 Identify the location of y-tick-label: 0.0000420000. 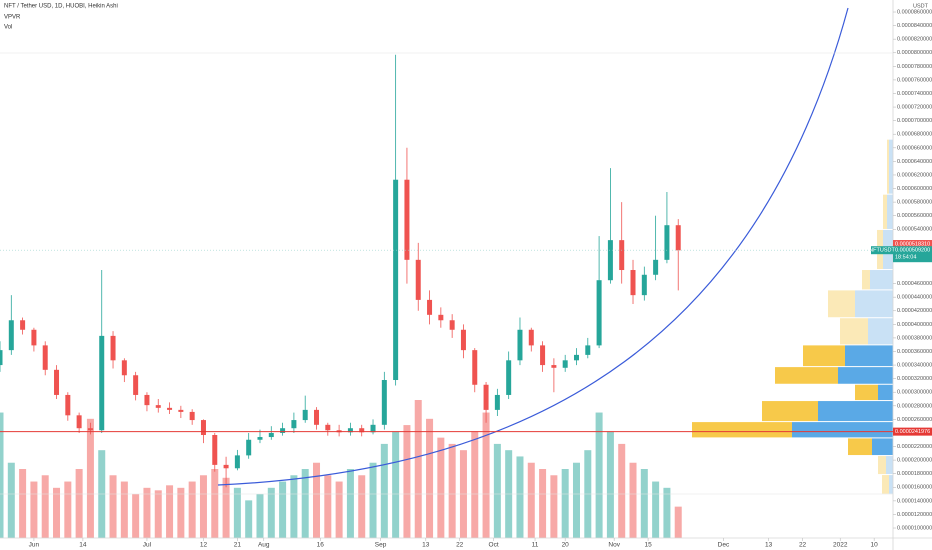
(914, 311).